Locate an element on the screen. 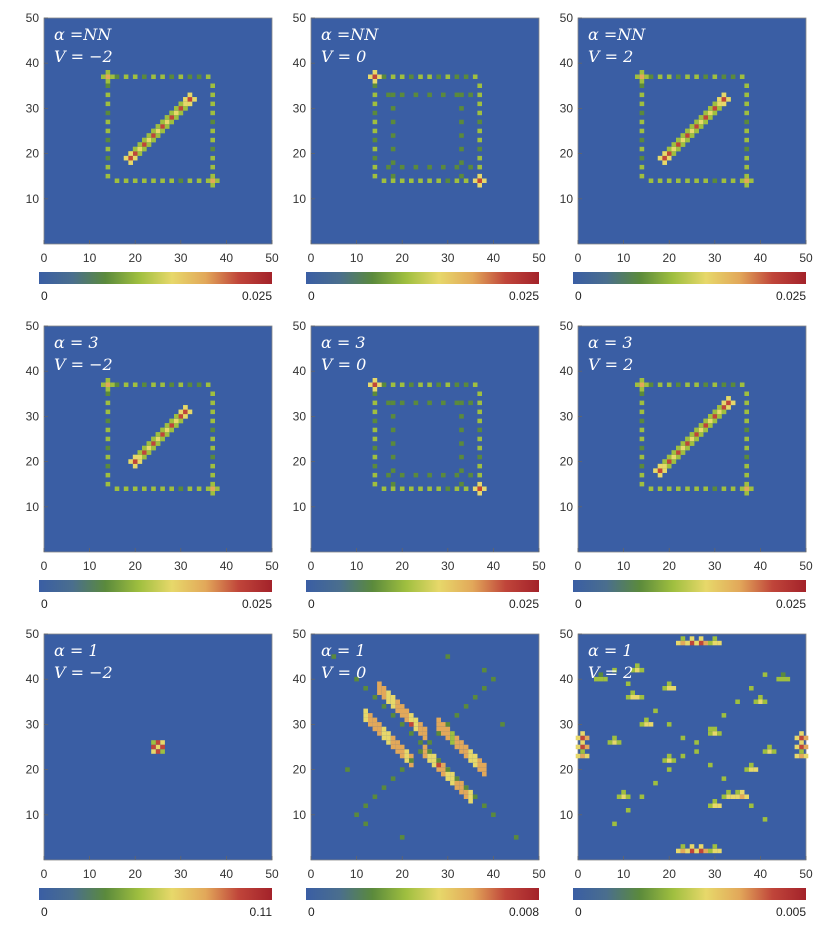 This screenshot has height=944, width=830. panel-alpha-label: α =NN is located at coordinates (617, 34).